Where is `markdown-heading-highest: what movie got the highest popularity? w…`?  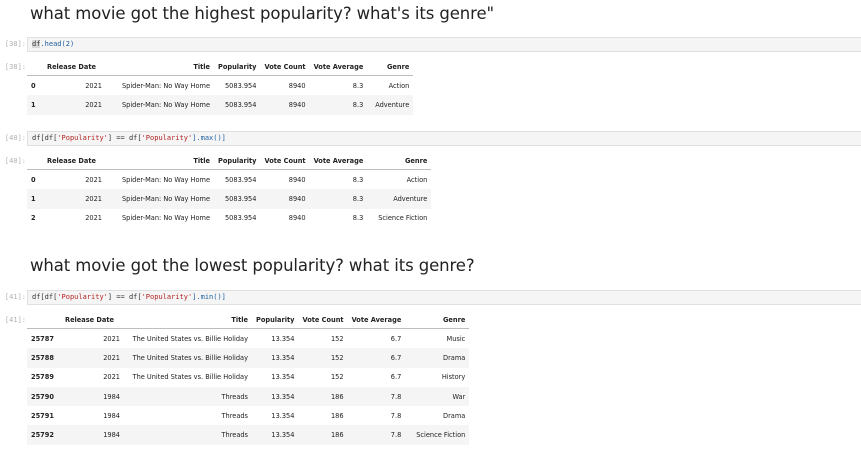 markdown-heading-highest: what movie got the highest popularity? w… is located at coordinates (262, 13).